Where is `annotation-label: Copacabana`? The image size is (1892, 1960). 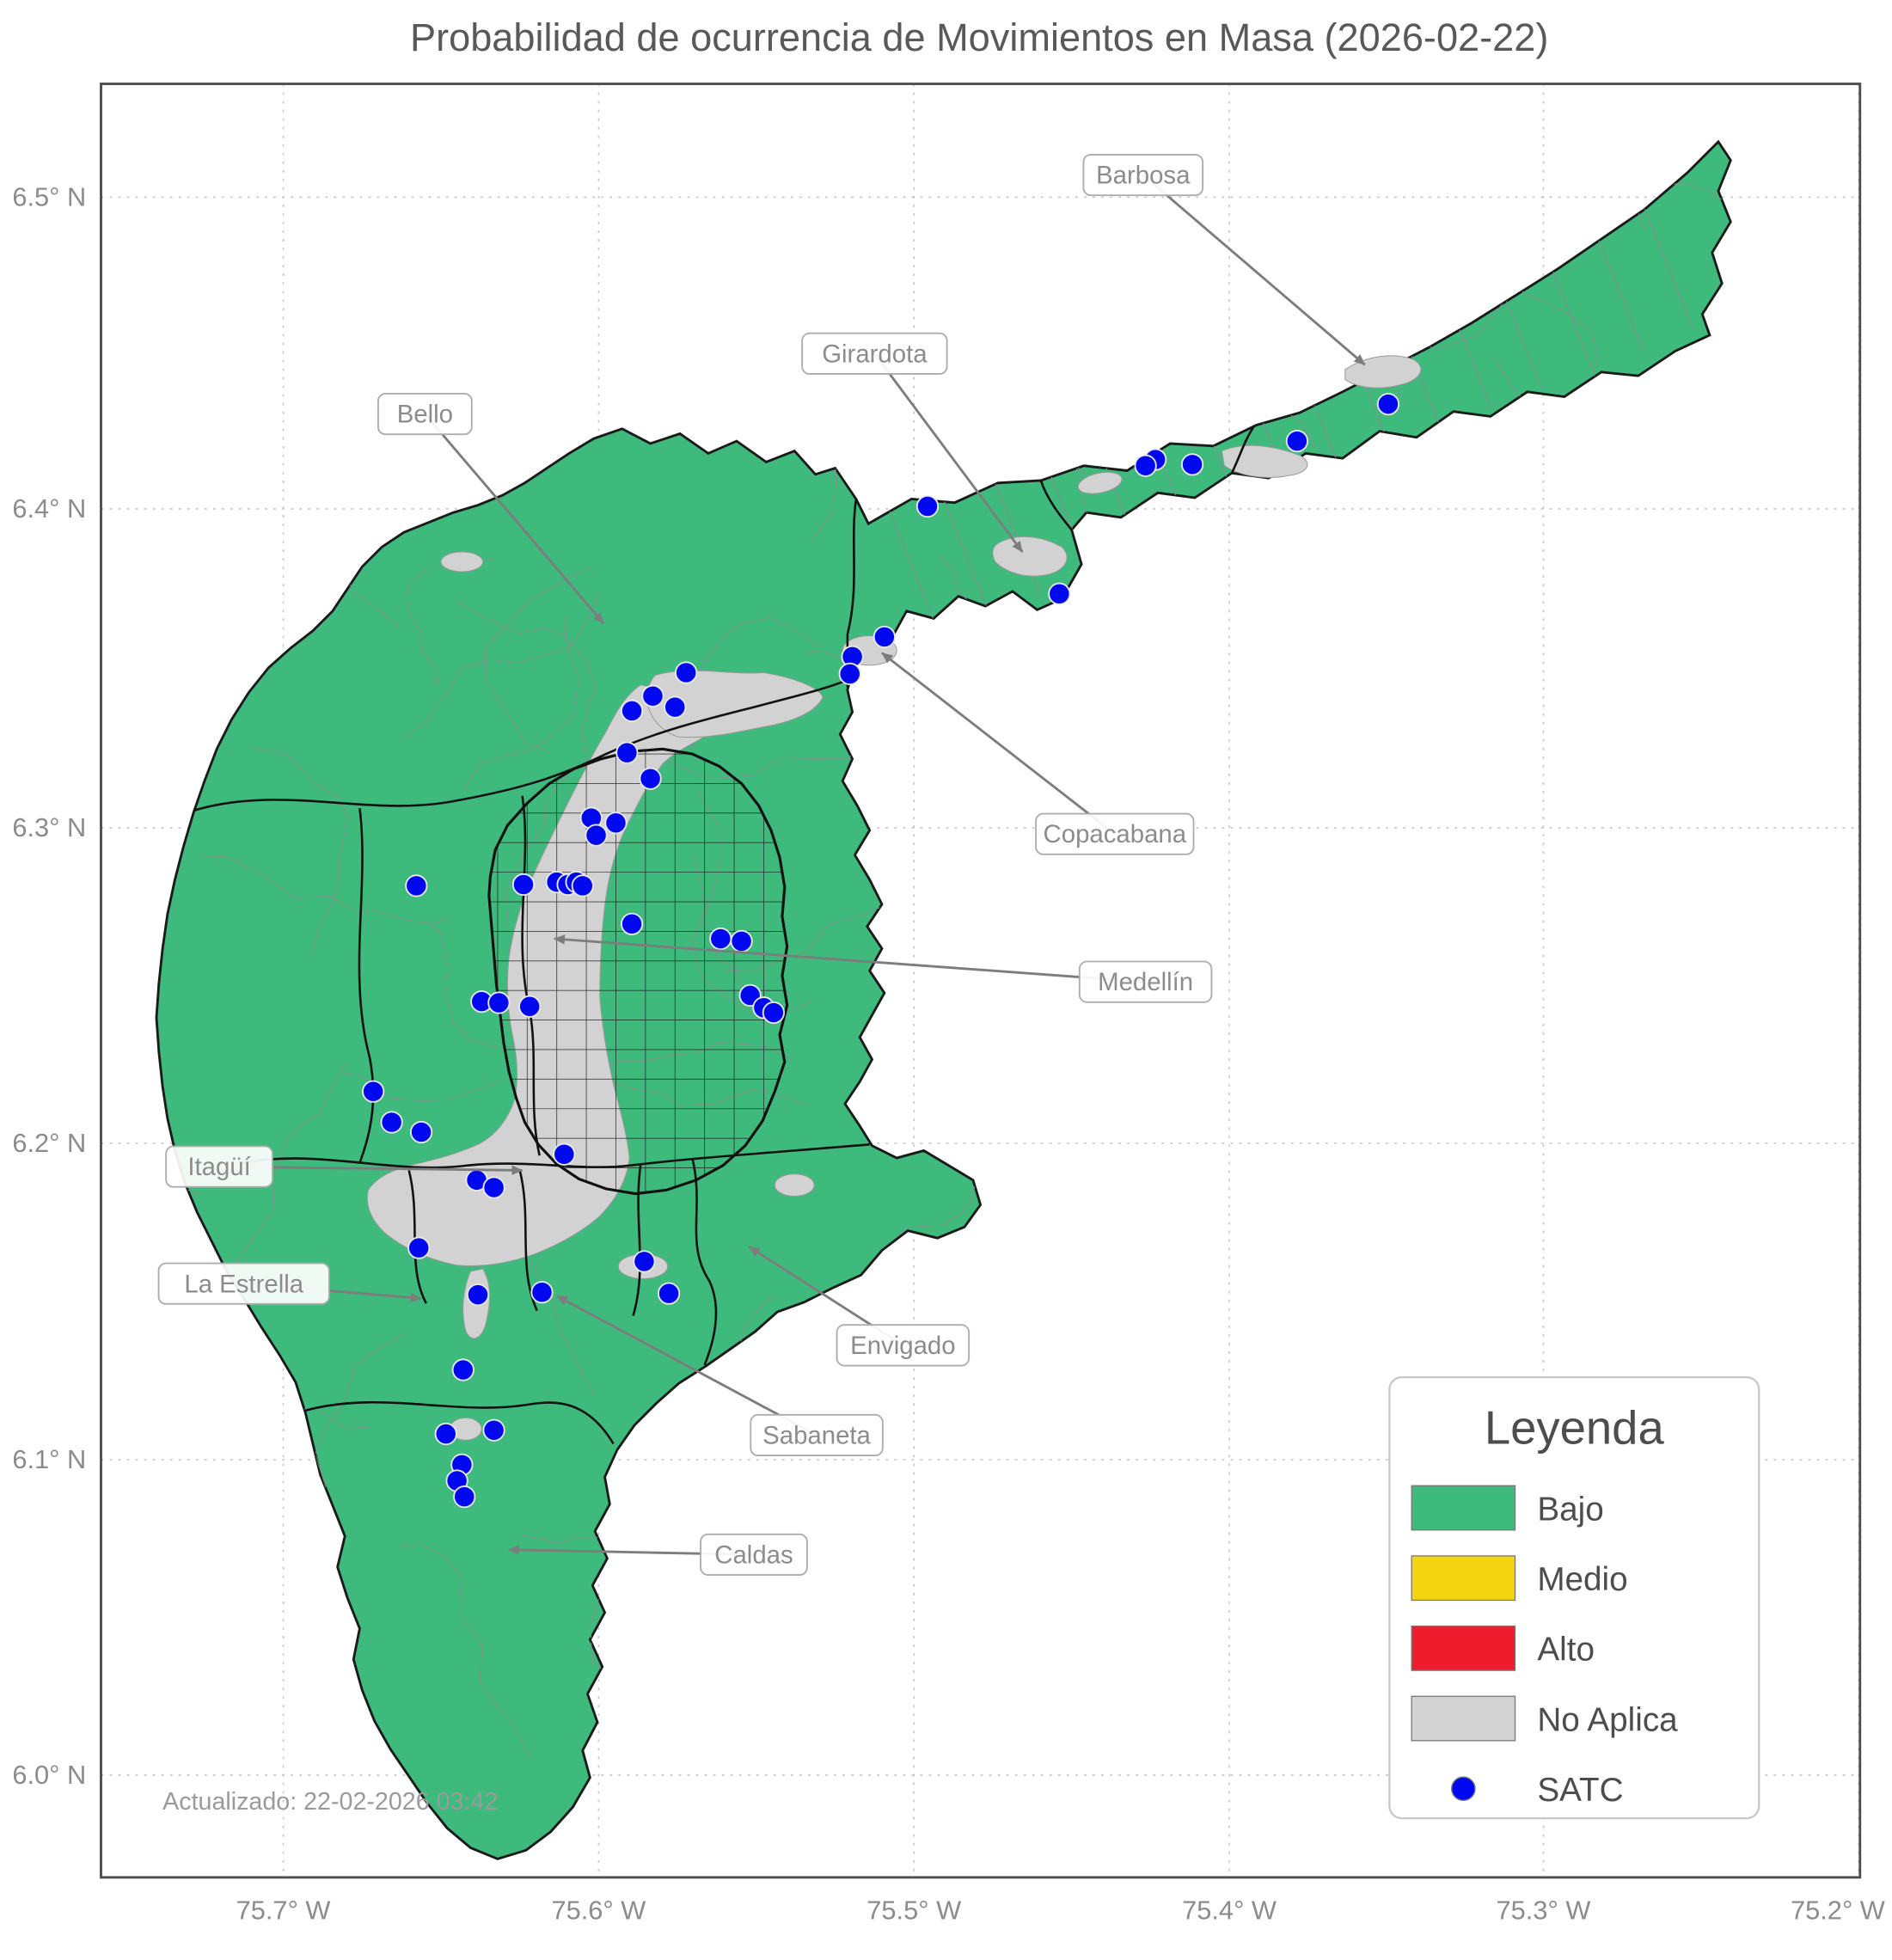
annotation-label: Copacabana is located at coordinates (1115, 834).